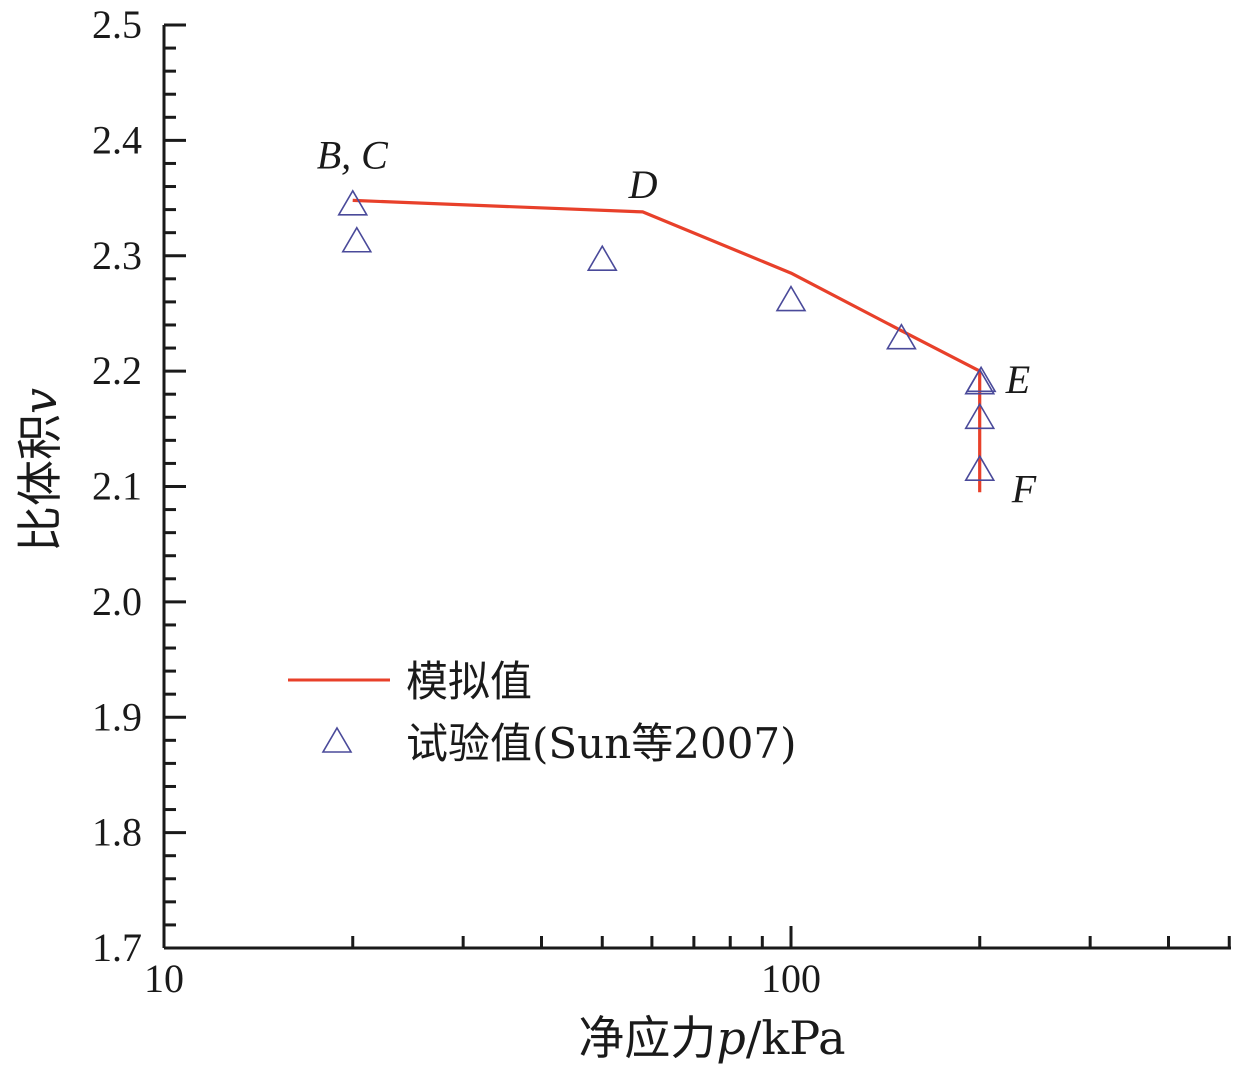 Image resolution: width=1245 pixels, height=1072 pixels. I want to click on y-tick-label: 2.0, so click(117, 601).